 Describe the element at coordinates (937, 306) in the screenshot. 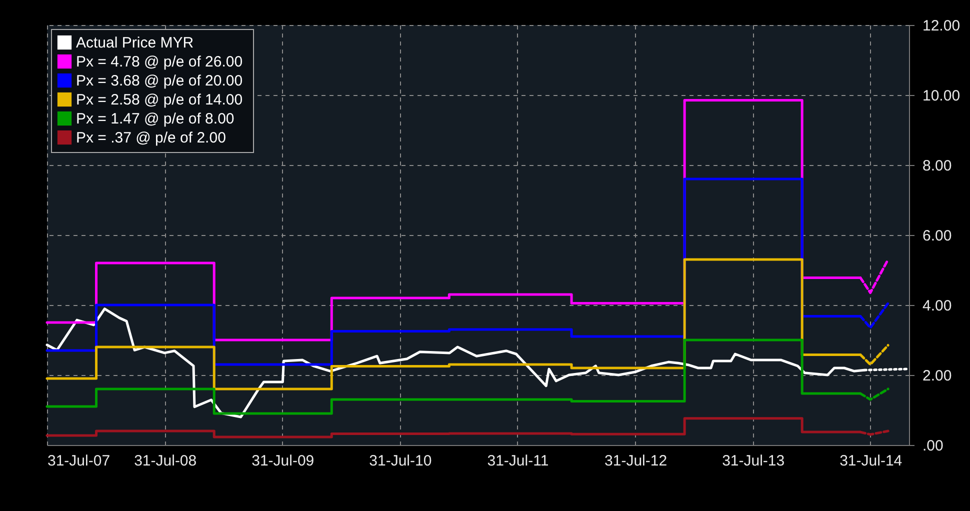

I see `y-tick-label: 4.00` at that location.